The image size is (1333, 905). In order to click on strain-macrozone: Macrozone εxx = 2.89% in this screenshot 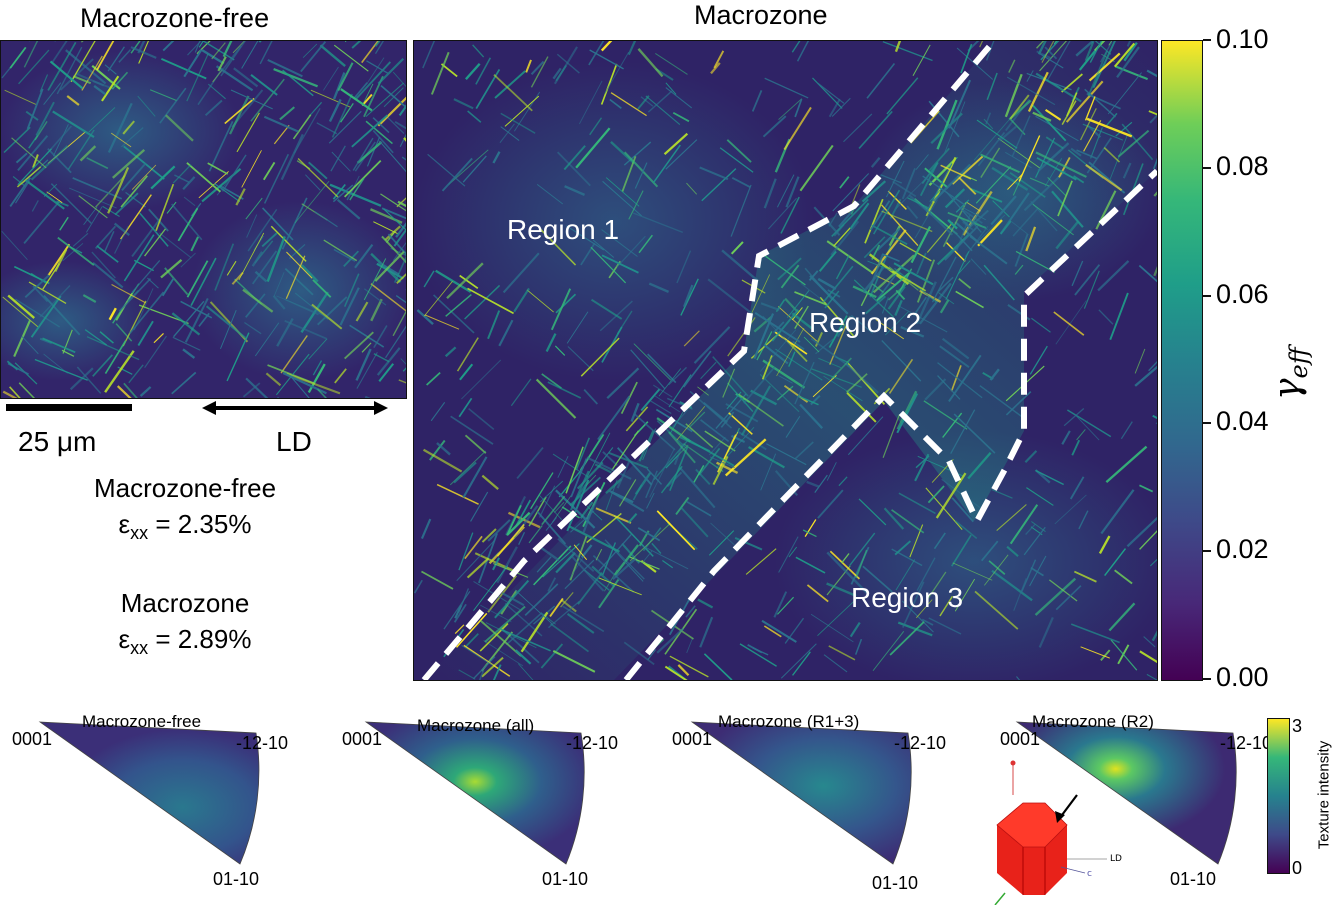, I will do `click(185, 625)`.